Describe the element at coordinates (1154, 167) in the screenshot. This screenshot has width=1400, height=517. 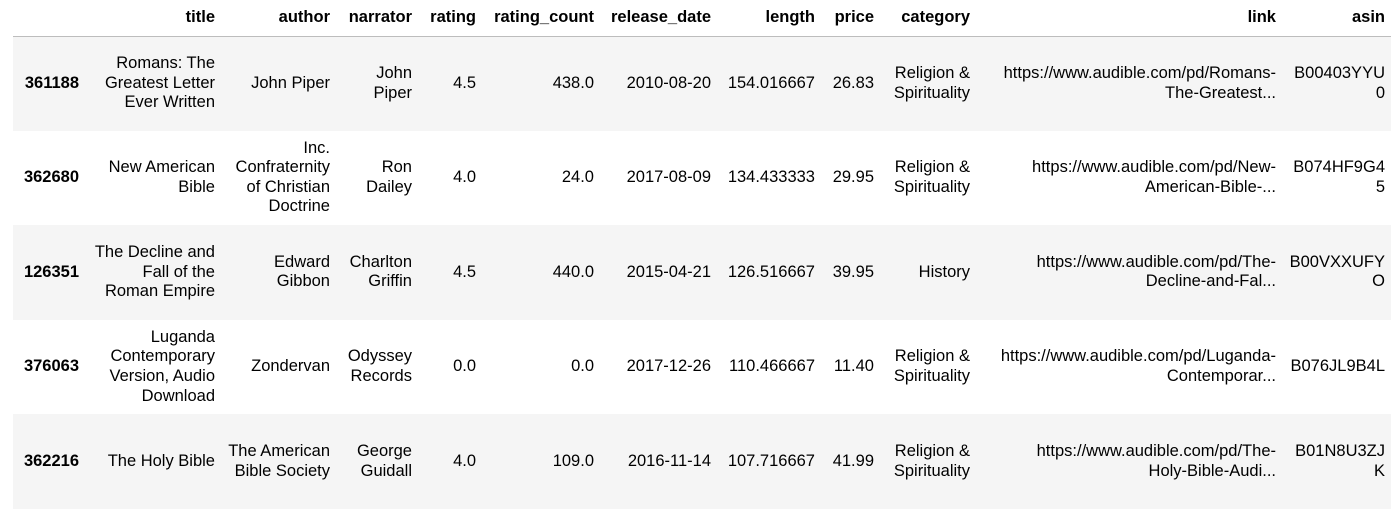
I see `link-line-1: https://www.audible.com/pd/New-` at that location.